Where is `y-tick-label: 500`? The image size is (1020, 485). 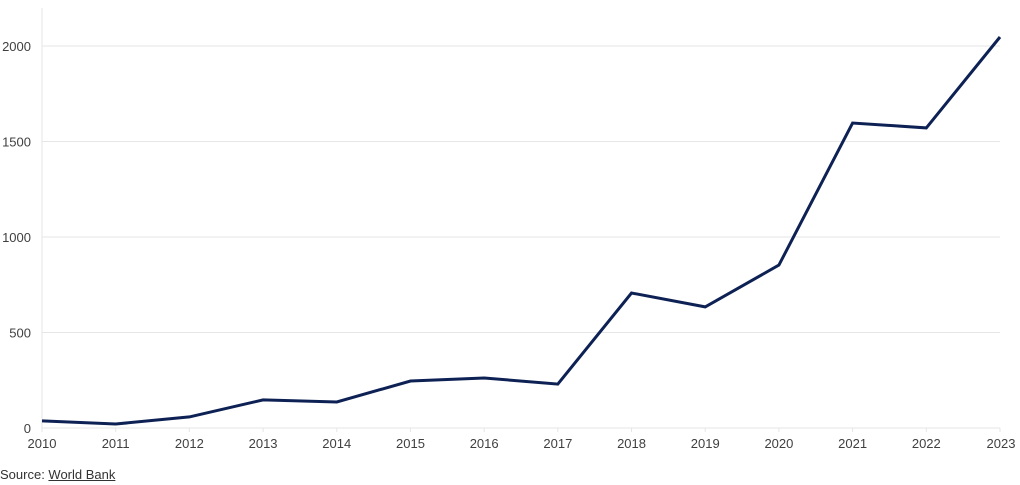
y-tick-label: 500 is located at coordinates (20, 333).